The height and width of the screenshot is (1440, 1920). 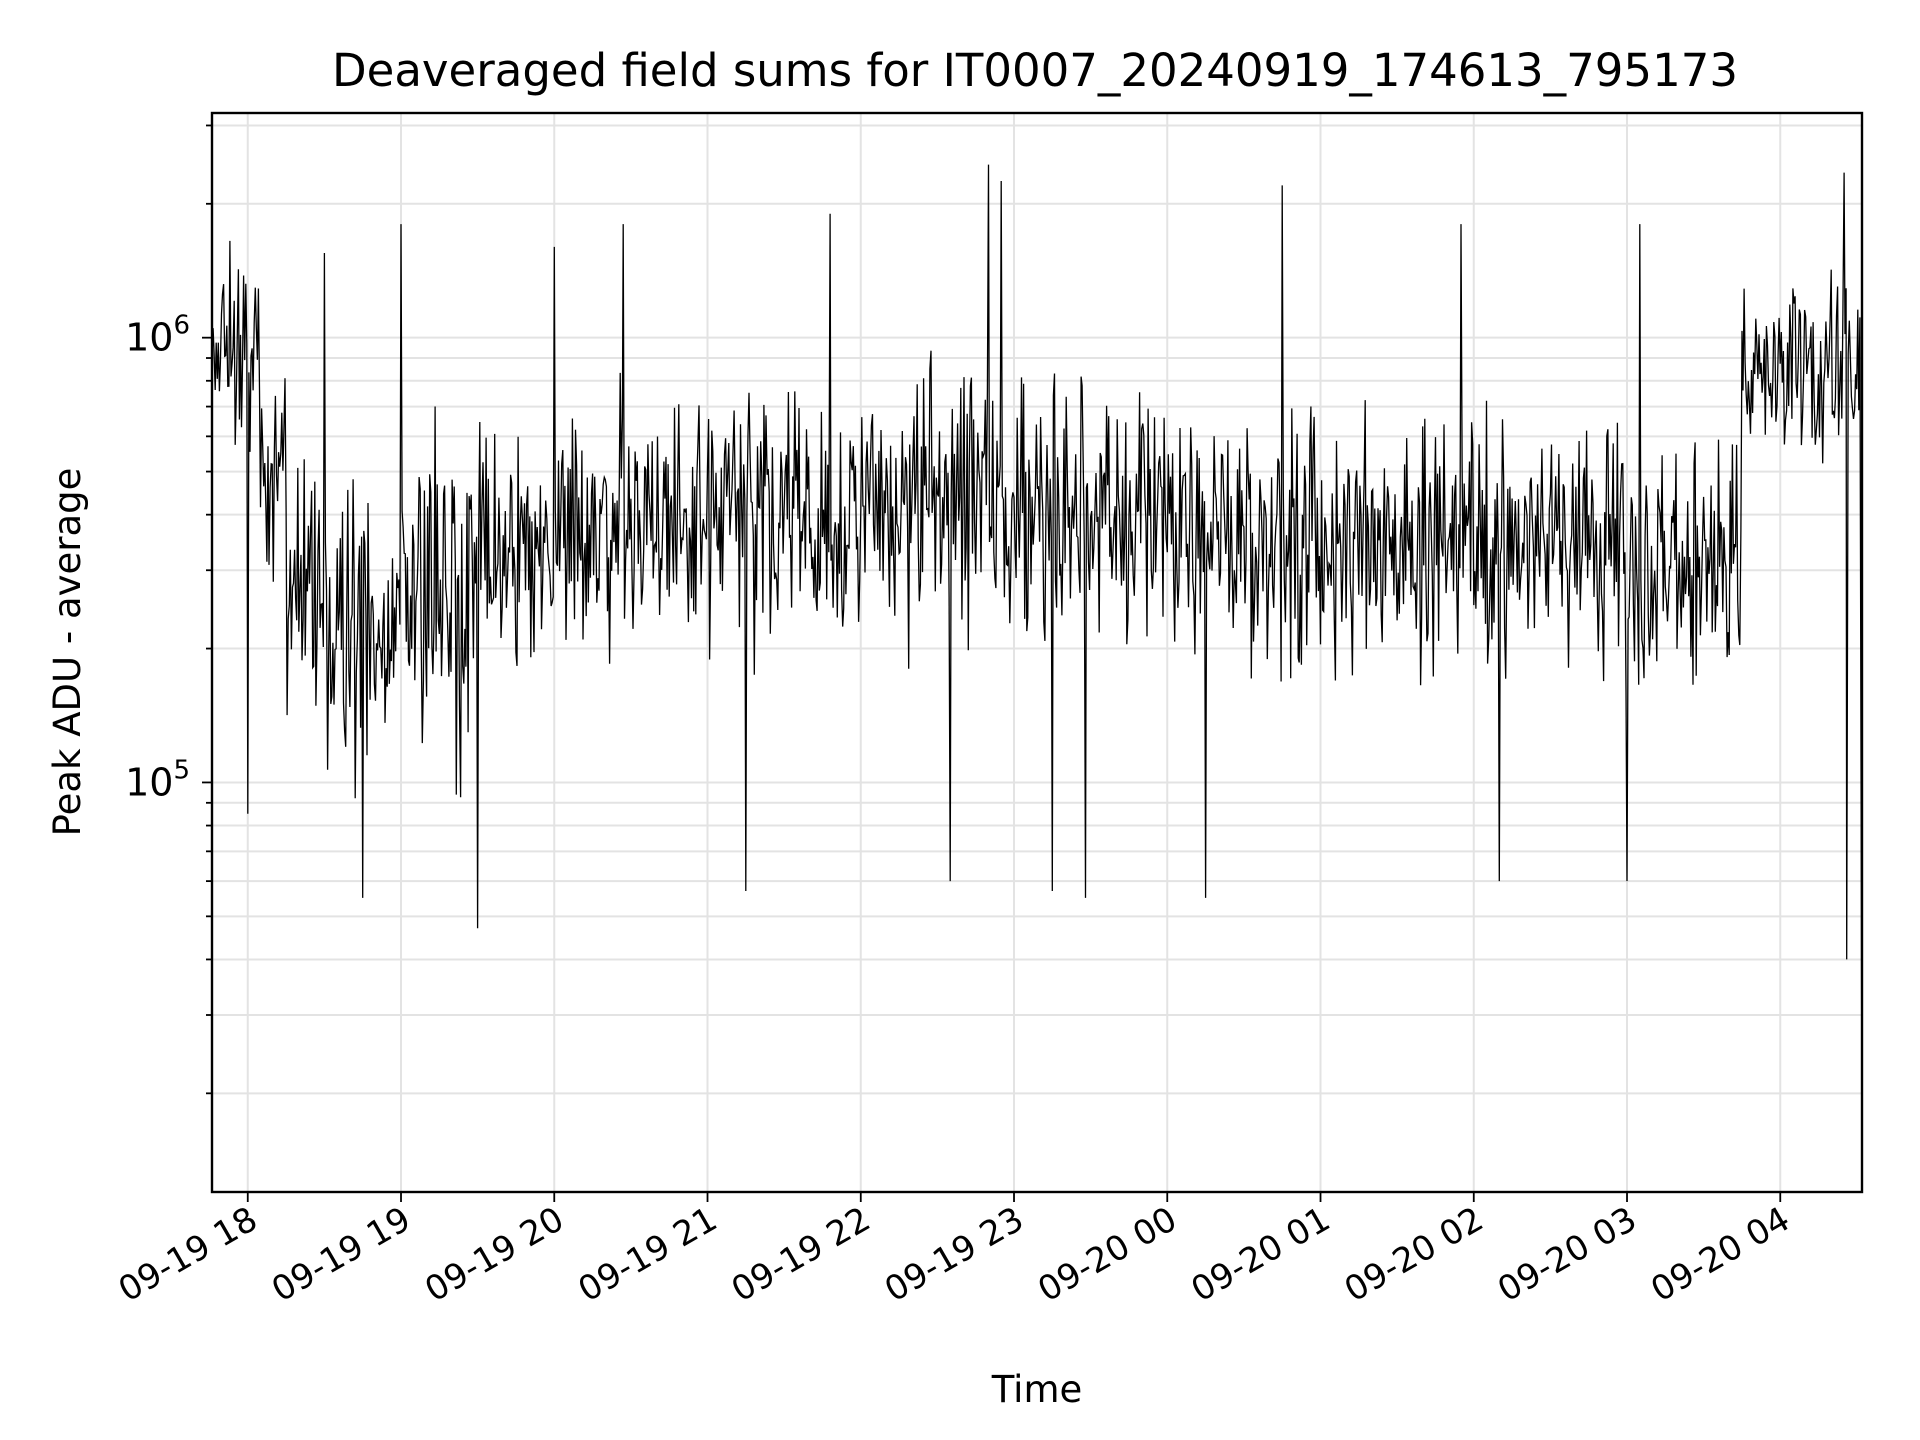 What do you see at coordinates (157, 779) in the screenshot?
I see `y-tick-label: 105` at bounding box center [157, 779].